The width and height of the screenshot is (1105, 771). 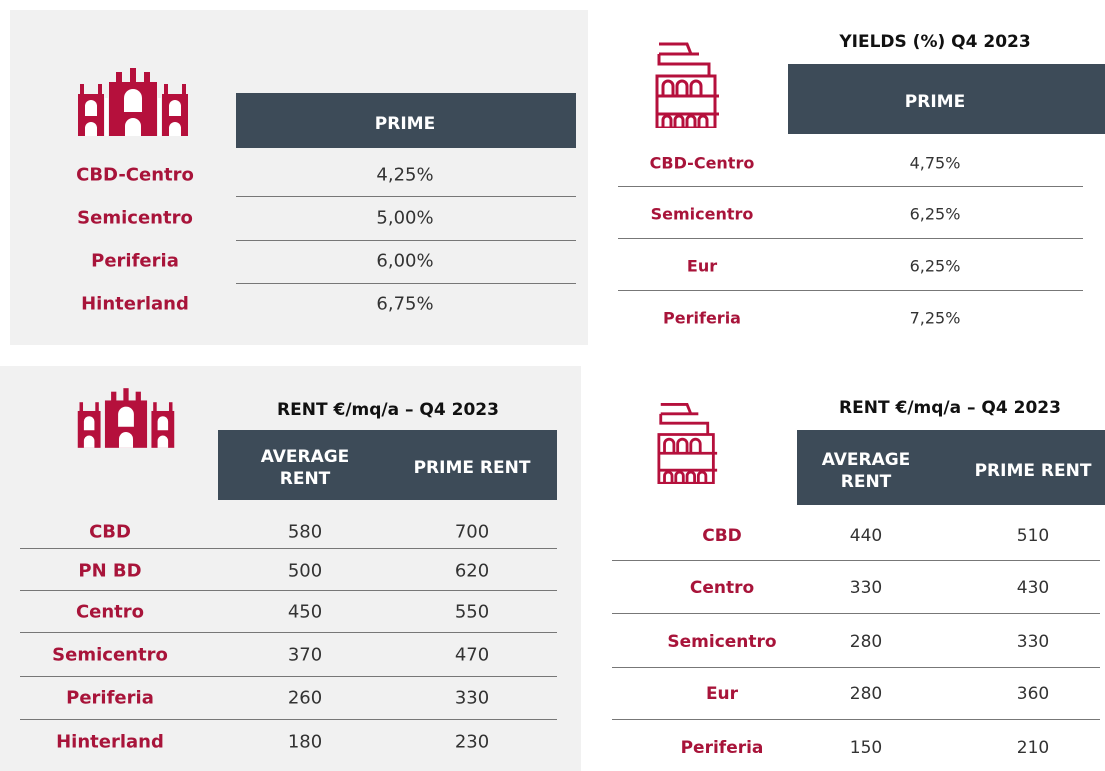 I want to click on cell-value: 440, so click(x=866, y=536).